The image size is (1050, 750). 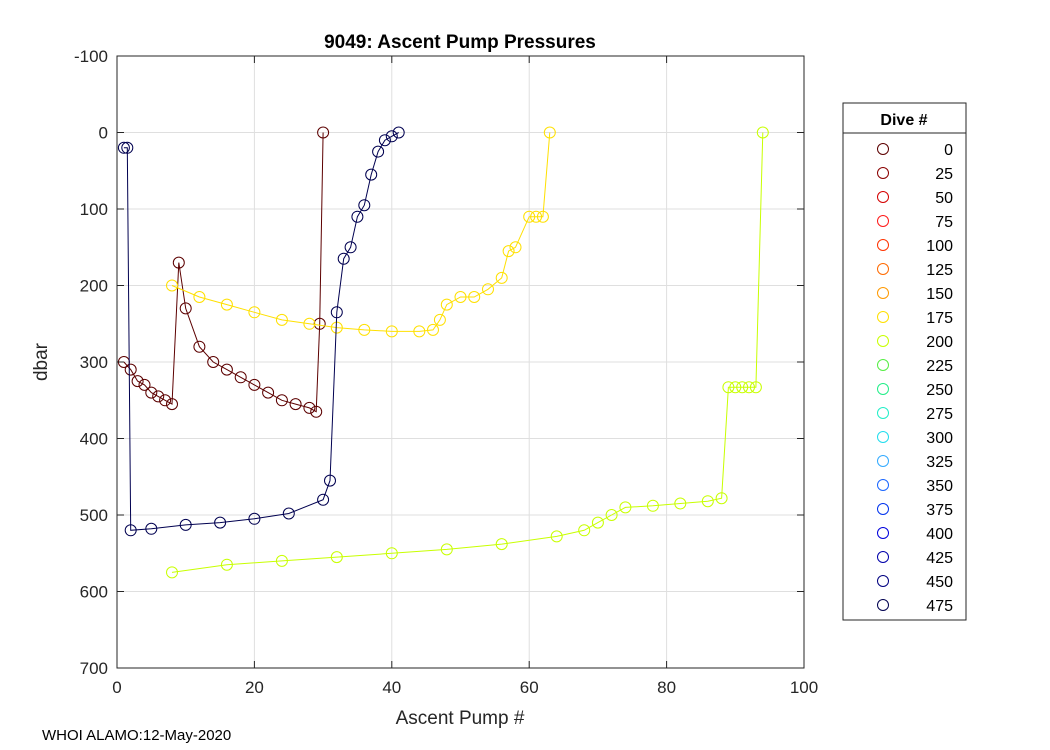 What do you see at coordinates (915, 198) in the screenshot?
I see `legend-entry: 50` at bounding box center [915, 198].